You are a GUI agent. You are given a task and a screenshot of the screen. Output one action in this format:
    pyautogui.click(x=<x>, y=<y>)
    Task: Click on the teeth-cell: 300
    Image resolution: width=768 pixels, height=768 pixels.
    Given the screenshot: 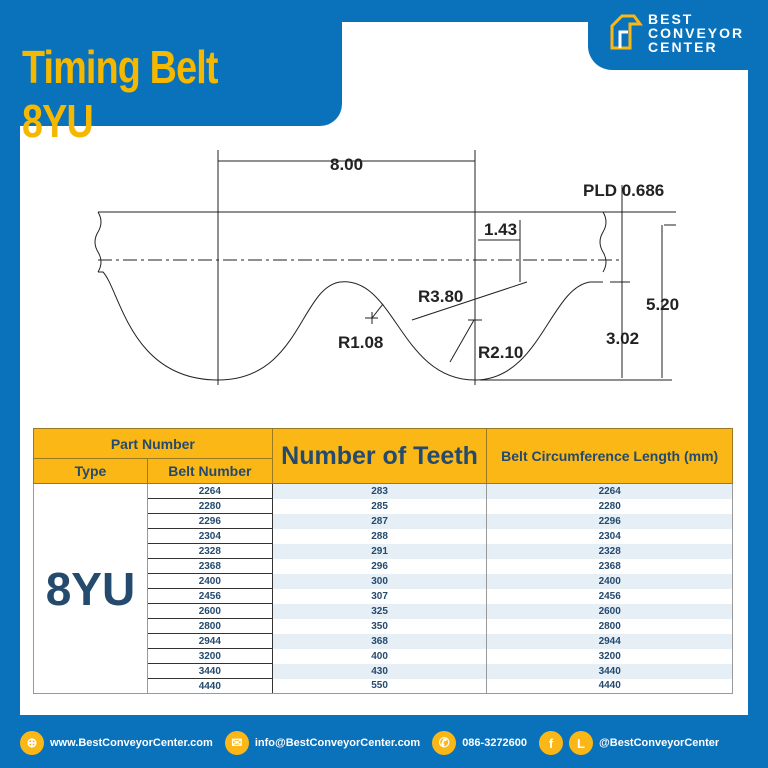 What is the action you would take?
    pyautogui.click(x=379, y=581)
    